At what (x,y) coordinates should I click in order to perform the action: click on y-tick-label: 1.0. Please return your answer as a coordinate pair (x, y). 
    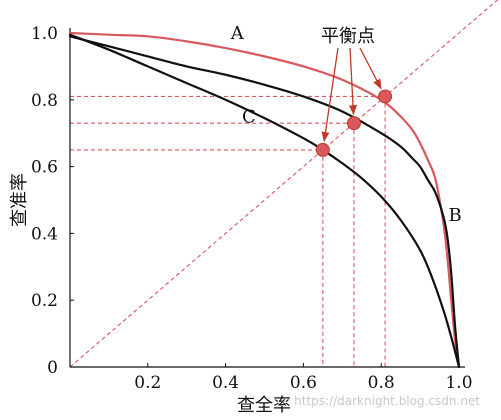
    Looking at the image, I should click on (44, 34).